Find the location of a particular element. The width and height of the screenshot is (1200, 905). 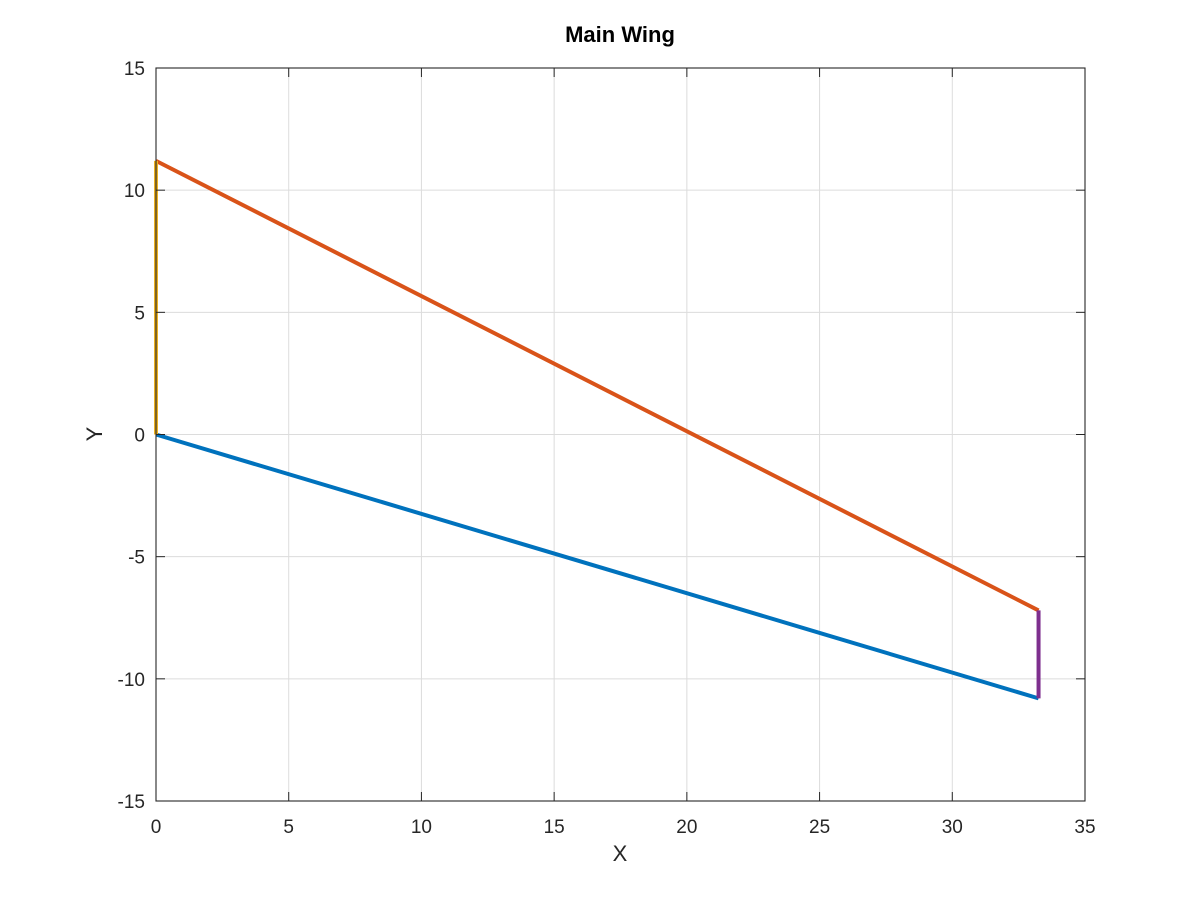

y-tick-label: 15 is located at coordinates (134, 69).